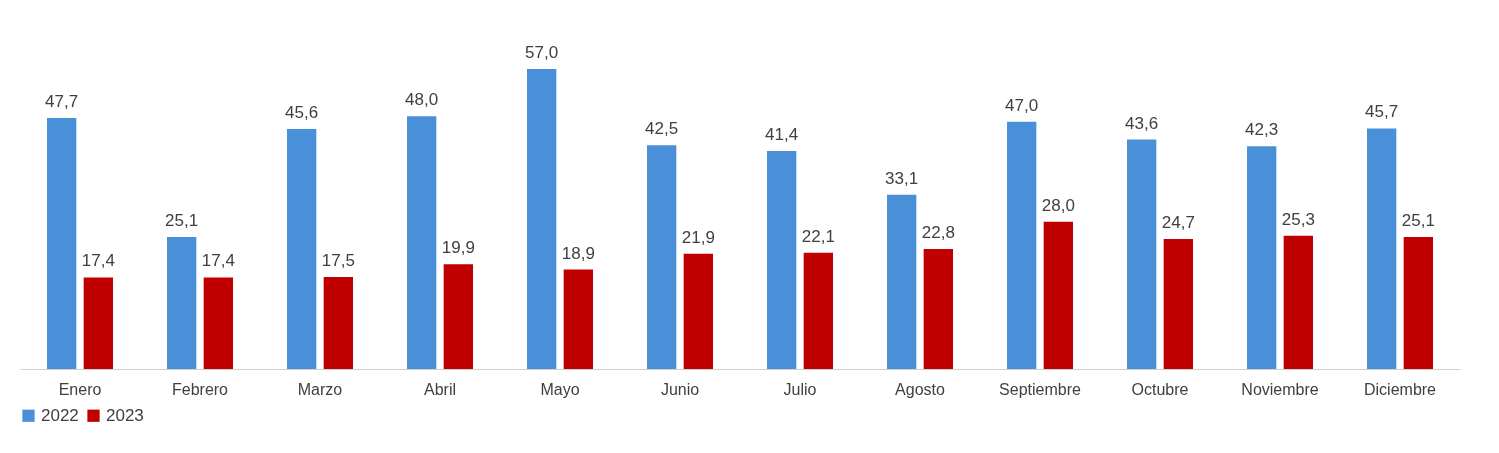 The width and height of the screenshot is (1499, 453). Describe the element at coordinates (920, 389) in the screenshot. I see `x-tick-label: Agosto` at that location.